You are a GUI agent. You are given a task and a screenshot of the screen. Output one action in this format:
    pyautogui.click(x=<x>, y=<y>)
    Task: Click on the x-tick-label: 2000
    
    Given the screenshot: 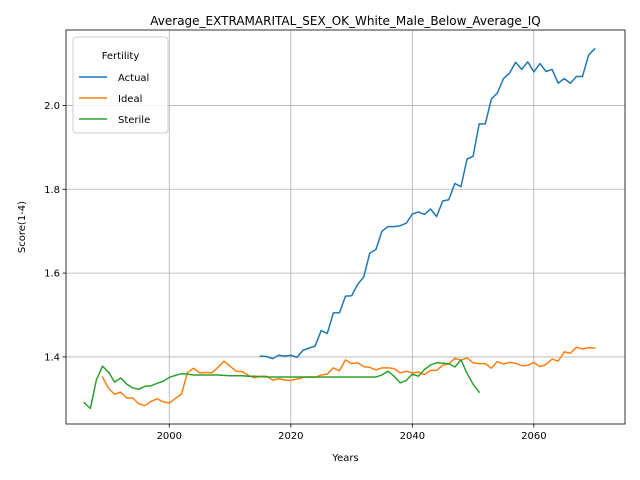 What is the action you would take?
    pyautogui.click(x=169, y=436)
    